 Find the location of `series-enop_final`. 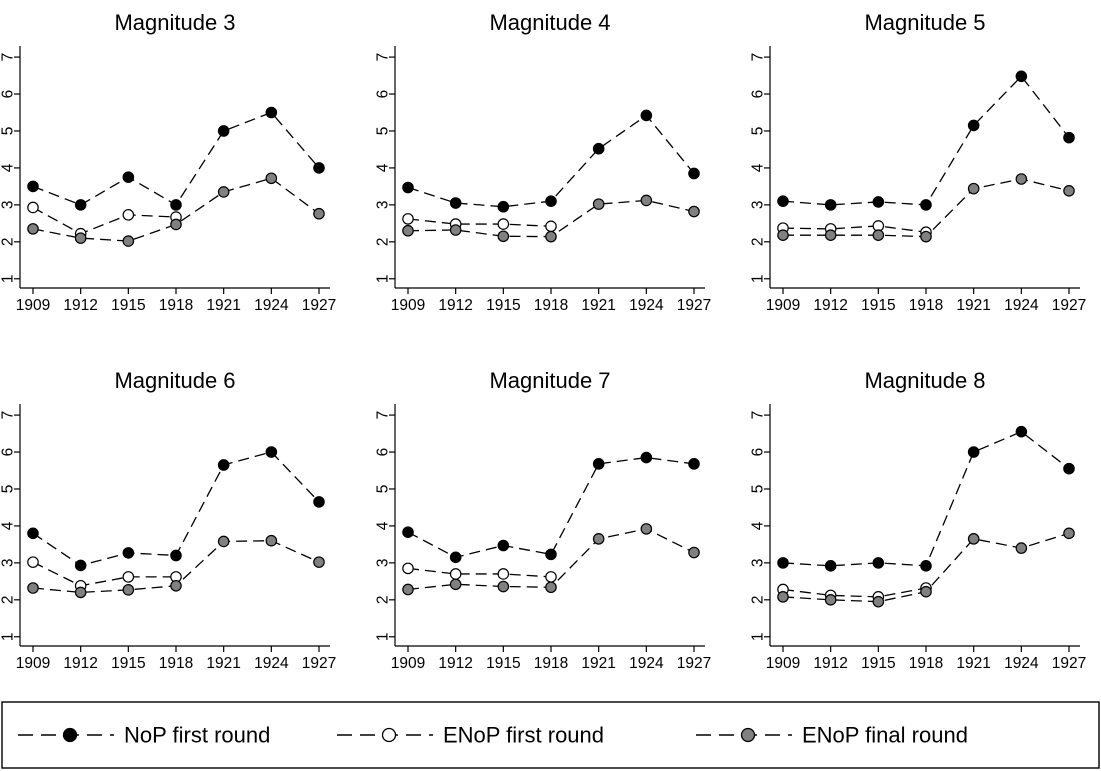

series-enop_final is located at coordinates (551, 218).